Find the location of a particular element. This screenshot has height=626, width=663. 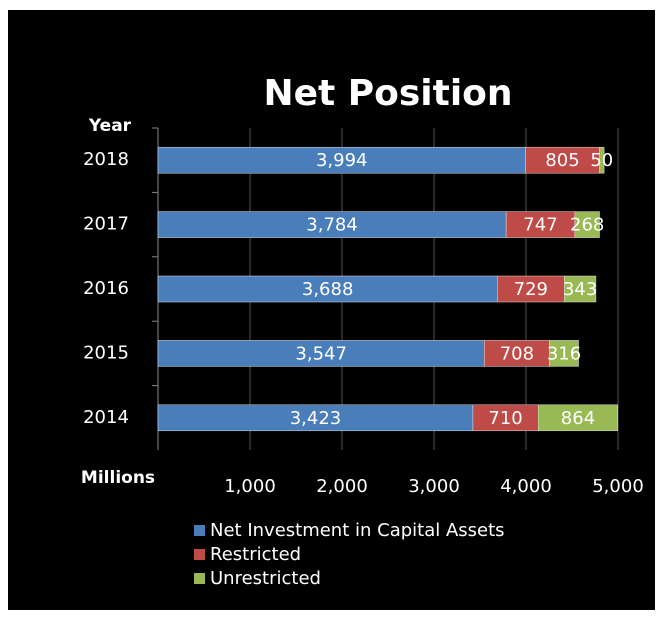

x-tick-label: 3,000 is located at coordinates (434, 486).